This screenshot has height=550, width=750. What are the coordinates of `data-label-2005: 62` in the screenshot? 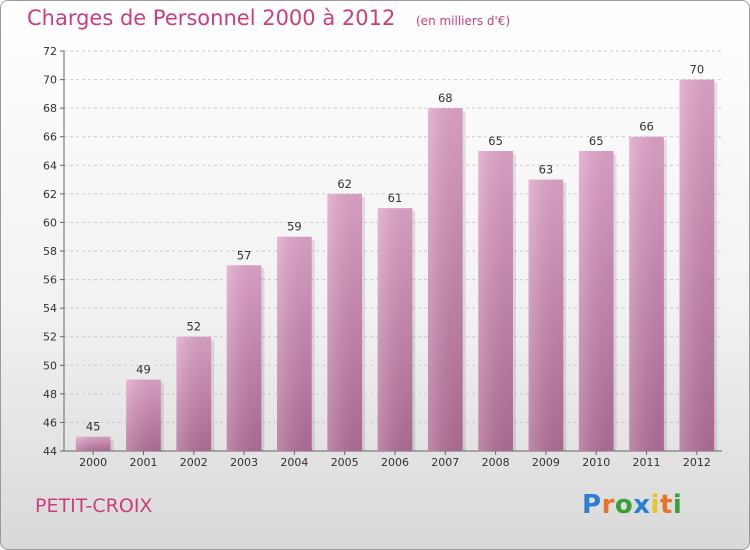 It's located at (344, 184).